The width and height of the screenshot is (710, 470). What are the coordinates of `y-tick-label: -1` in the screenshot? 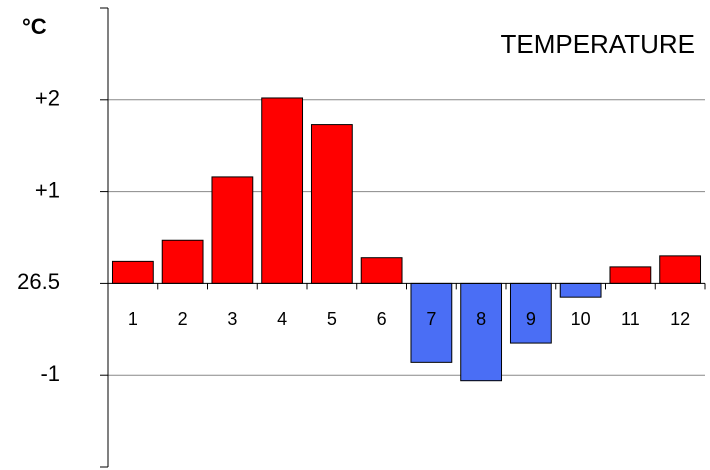 It's located at (50, 373).